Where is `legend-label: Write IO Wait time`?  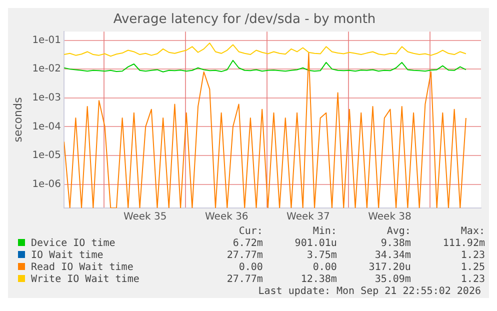
legend-label: Write IO Wait time is located at coordinates (85, 279).